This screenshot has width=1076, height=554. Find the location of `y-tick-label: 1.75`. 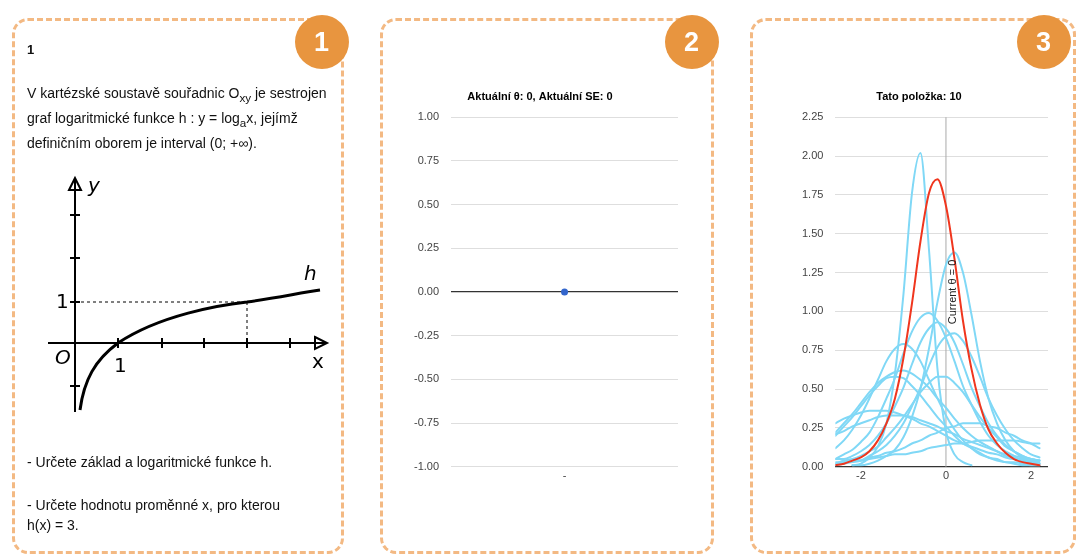

y-tick-label: 1.75 is located at coordinates (812, 193).